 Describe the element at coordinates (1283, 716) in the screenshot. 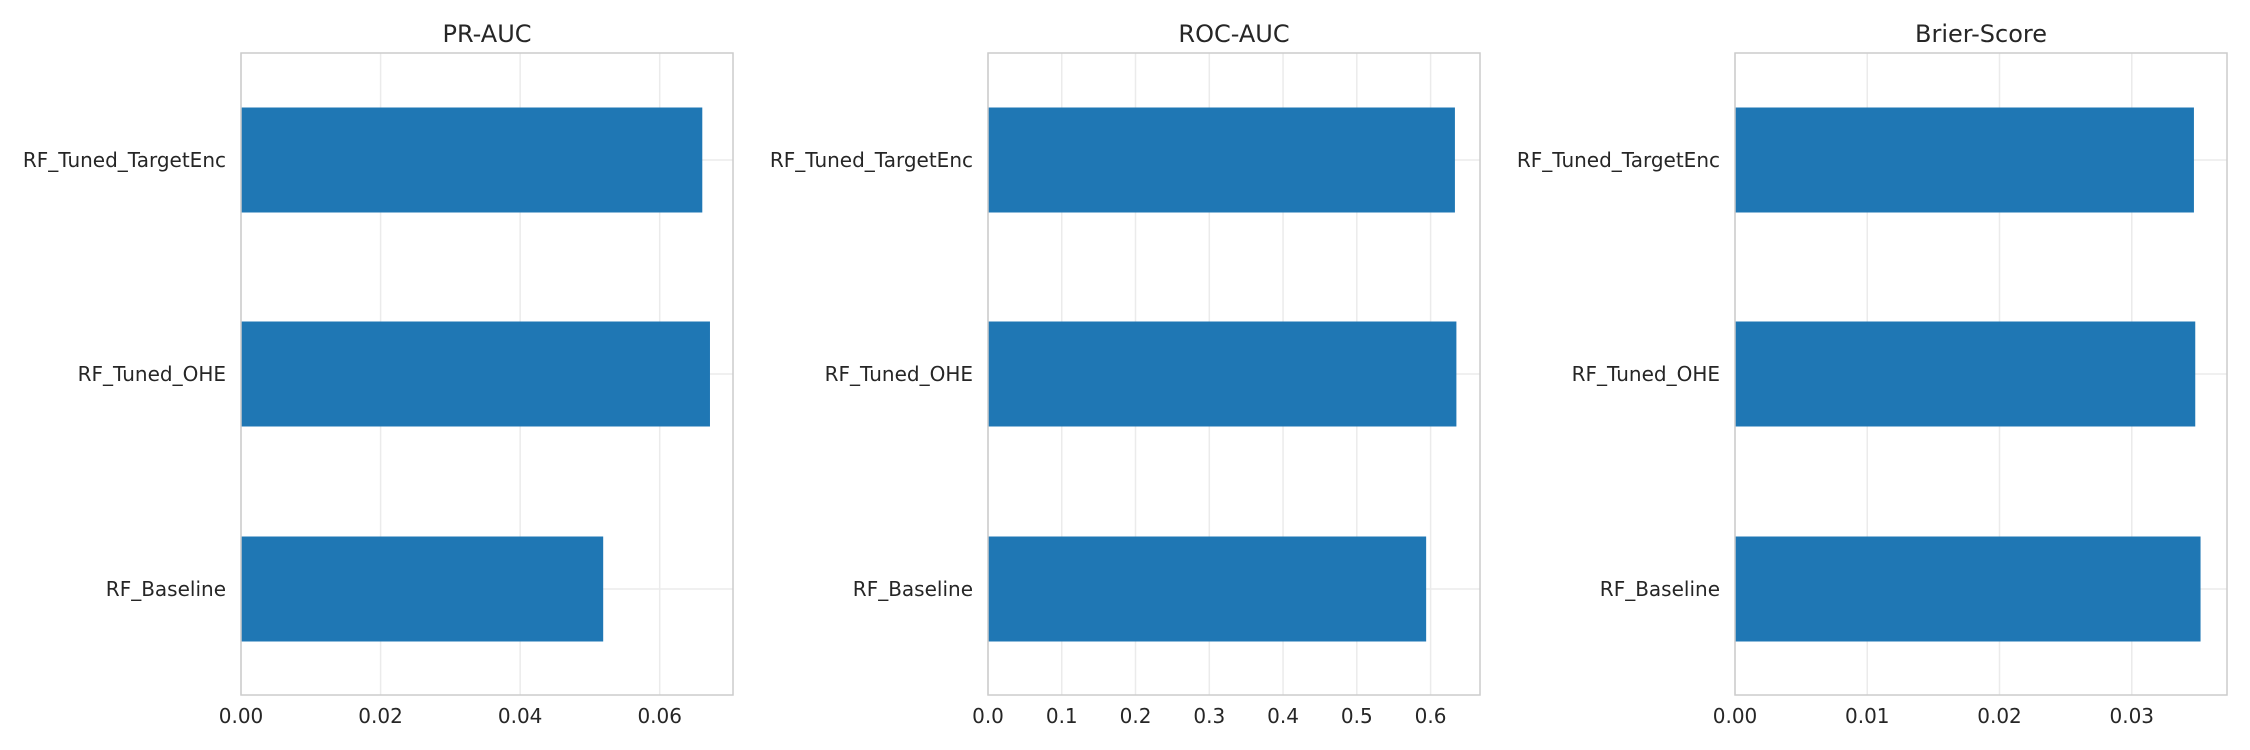

I see `x-tick-label: 0.4` at that location.